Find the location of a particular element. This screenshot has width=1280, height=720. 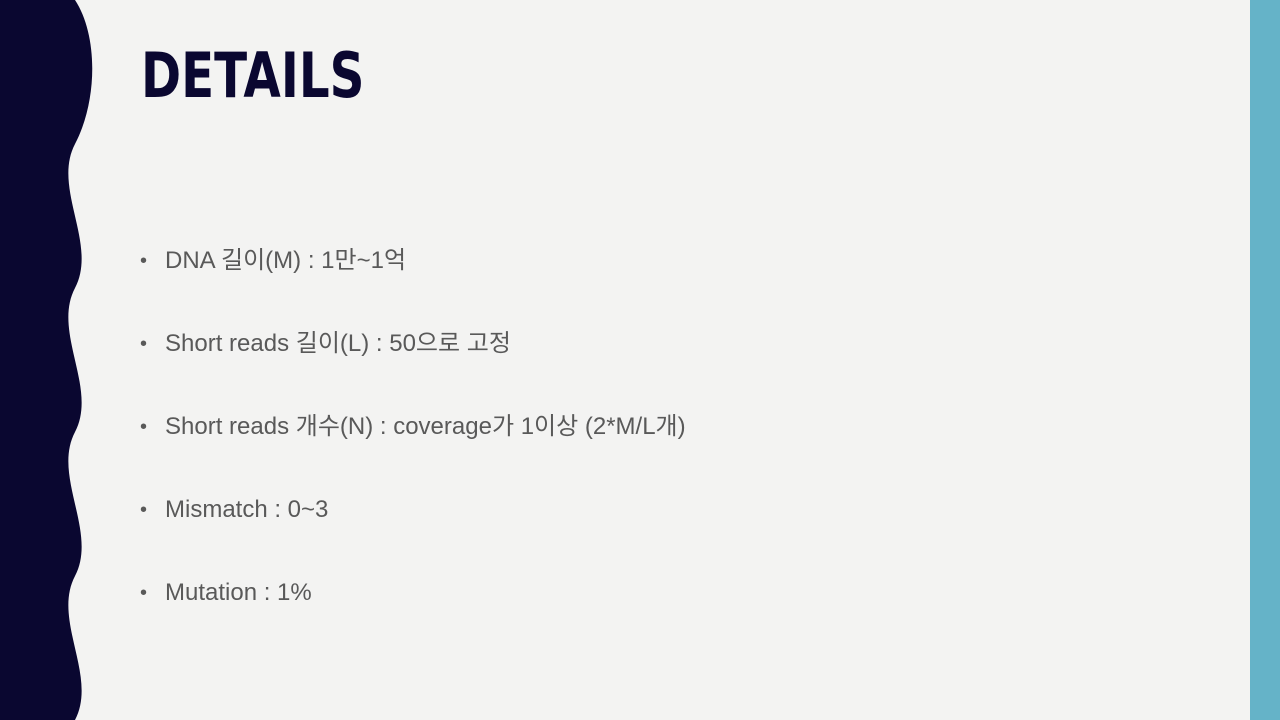

bullet-item: • Short reads 길이(L) : 50으로 고정 is located at coordinates (412, 362).